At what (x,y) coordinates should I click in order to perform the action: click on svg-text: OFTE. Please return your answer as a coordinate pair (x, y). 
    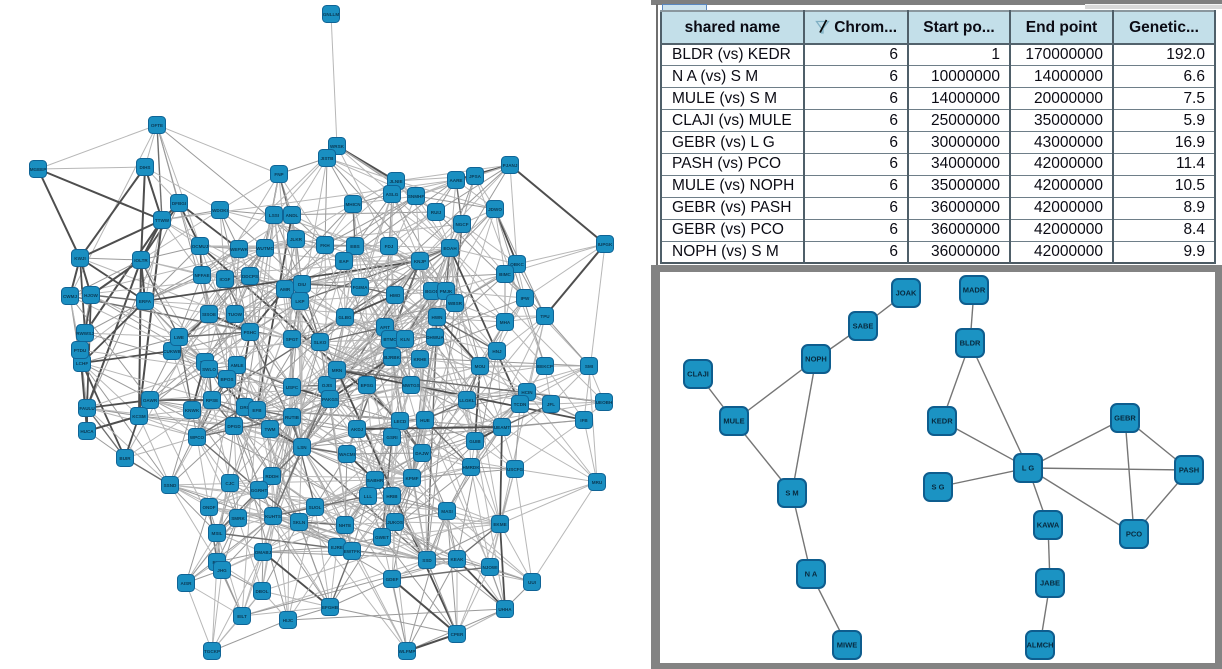
    Looking at the image, I should click on (157, 125).